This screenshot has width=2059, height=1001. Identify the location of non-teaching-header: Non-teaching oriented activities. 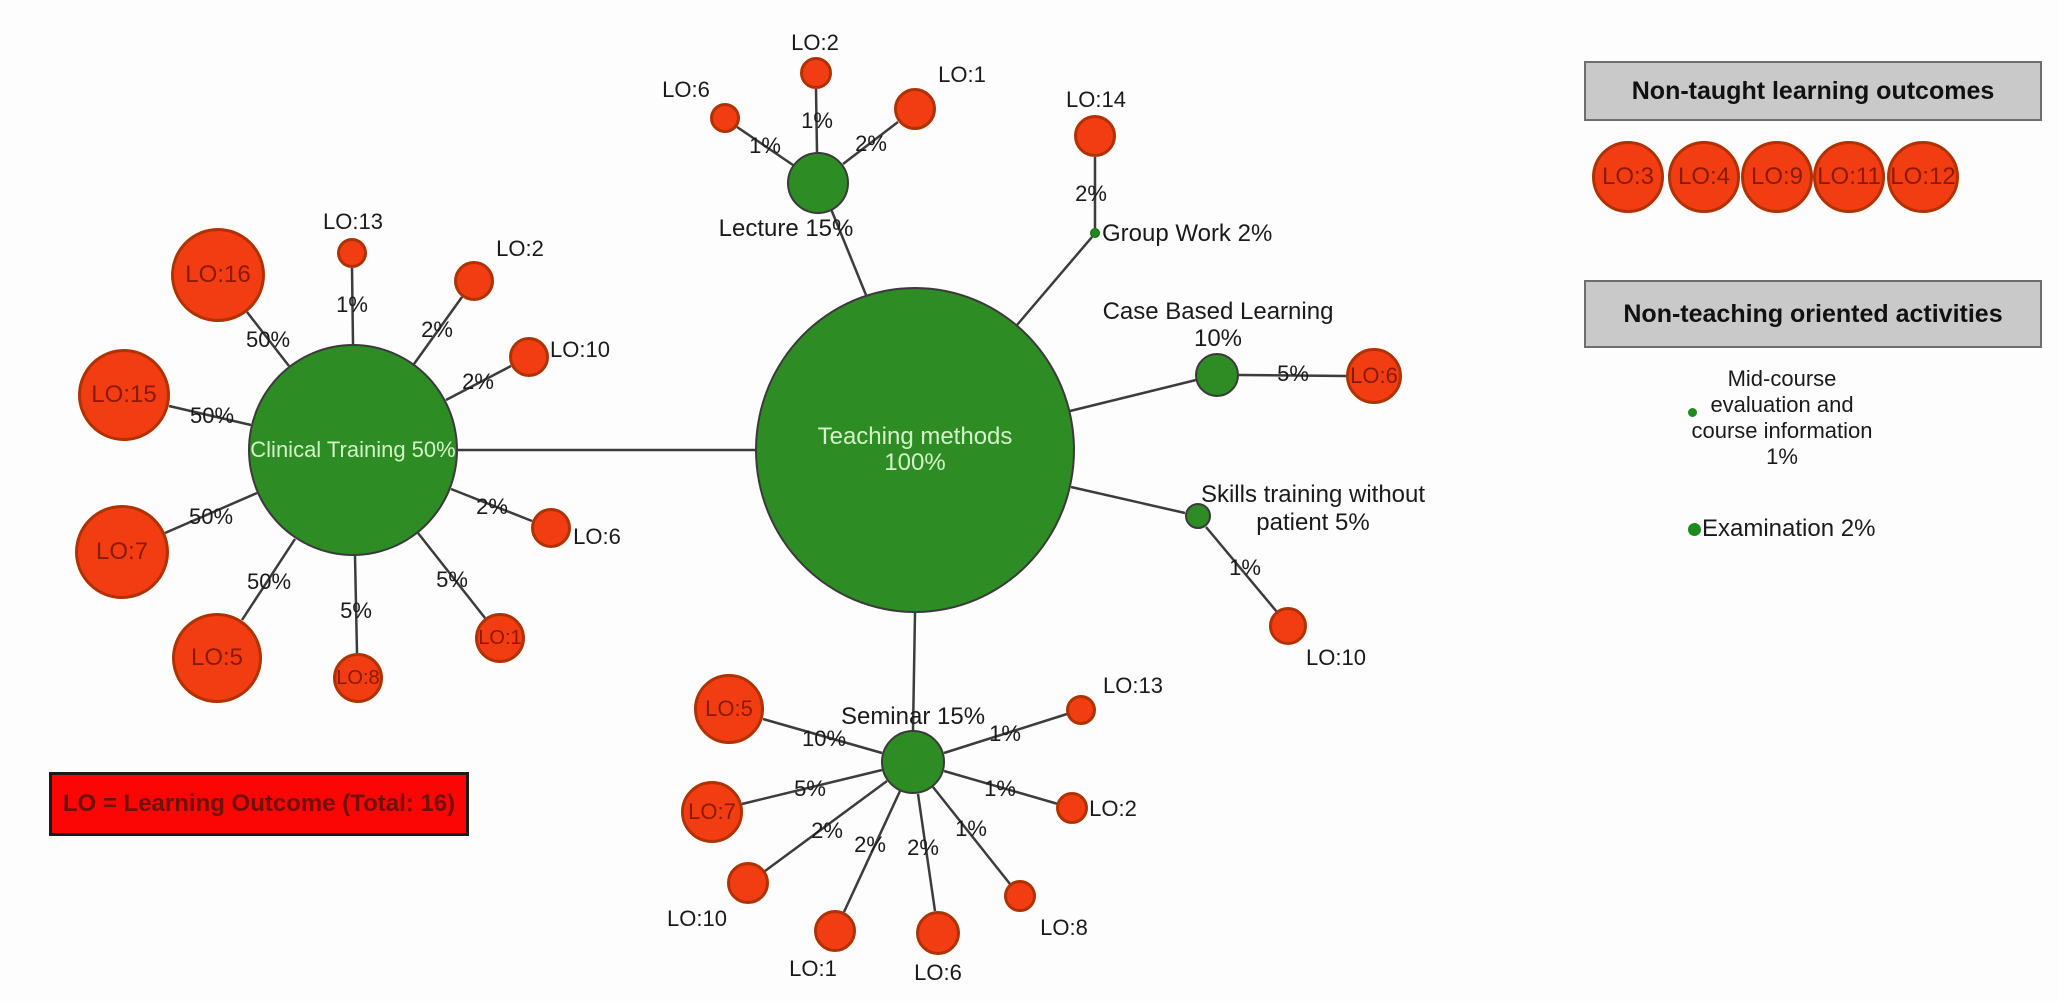
(1813, 314).